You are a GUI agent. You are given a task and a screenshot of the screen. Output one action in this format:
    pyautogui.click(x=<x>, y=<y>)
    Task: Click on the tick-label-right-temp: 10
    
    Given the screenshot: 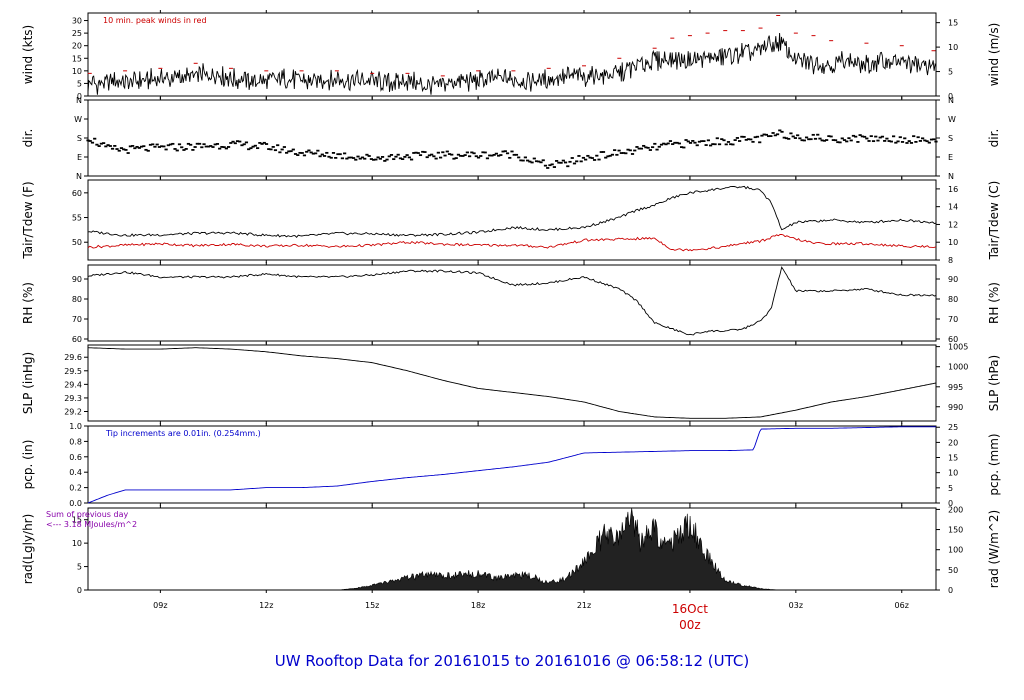 What is the action you would take?
    pyautogui.click(x=953, y=242)
    